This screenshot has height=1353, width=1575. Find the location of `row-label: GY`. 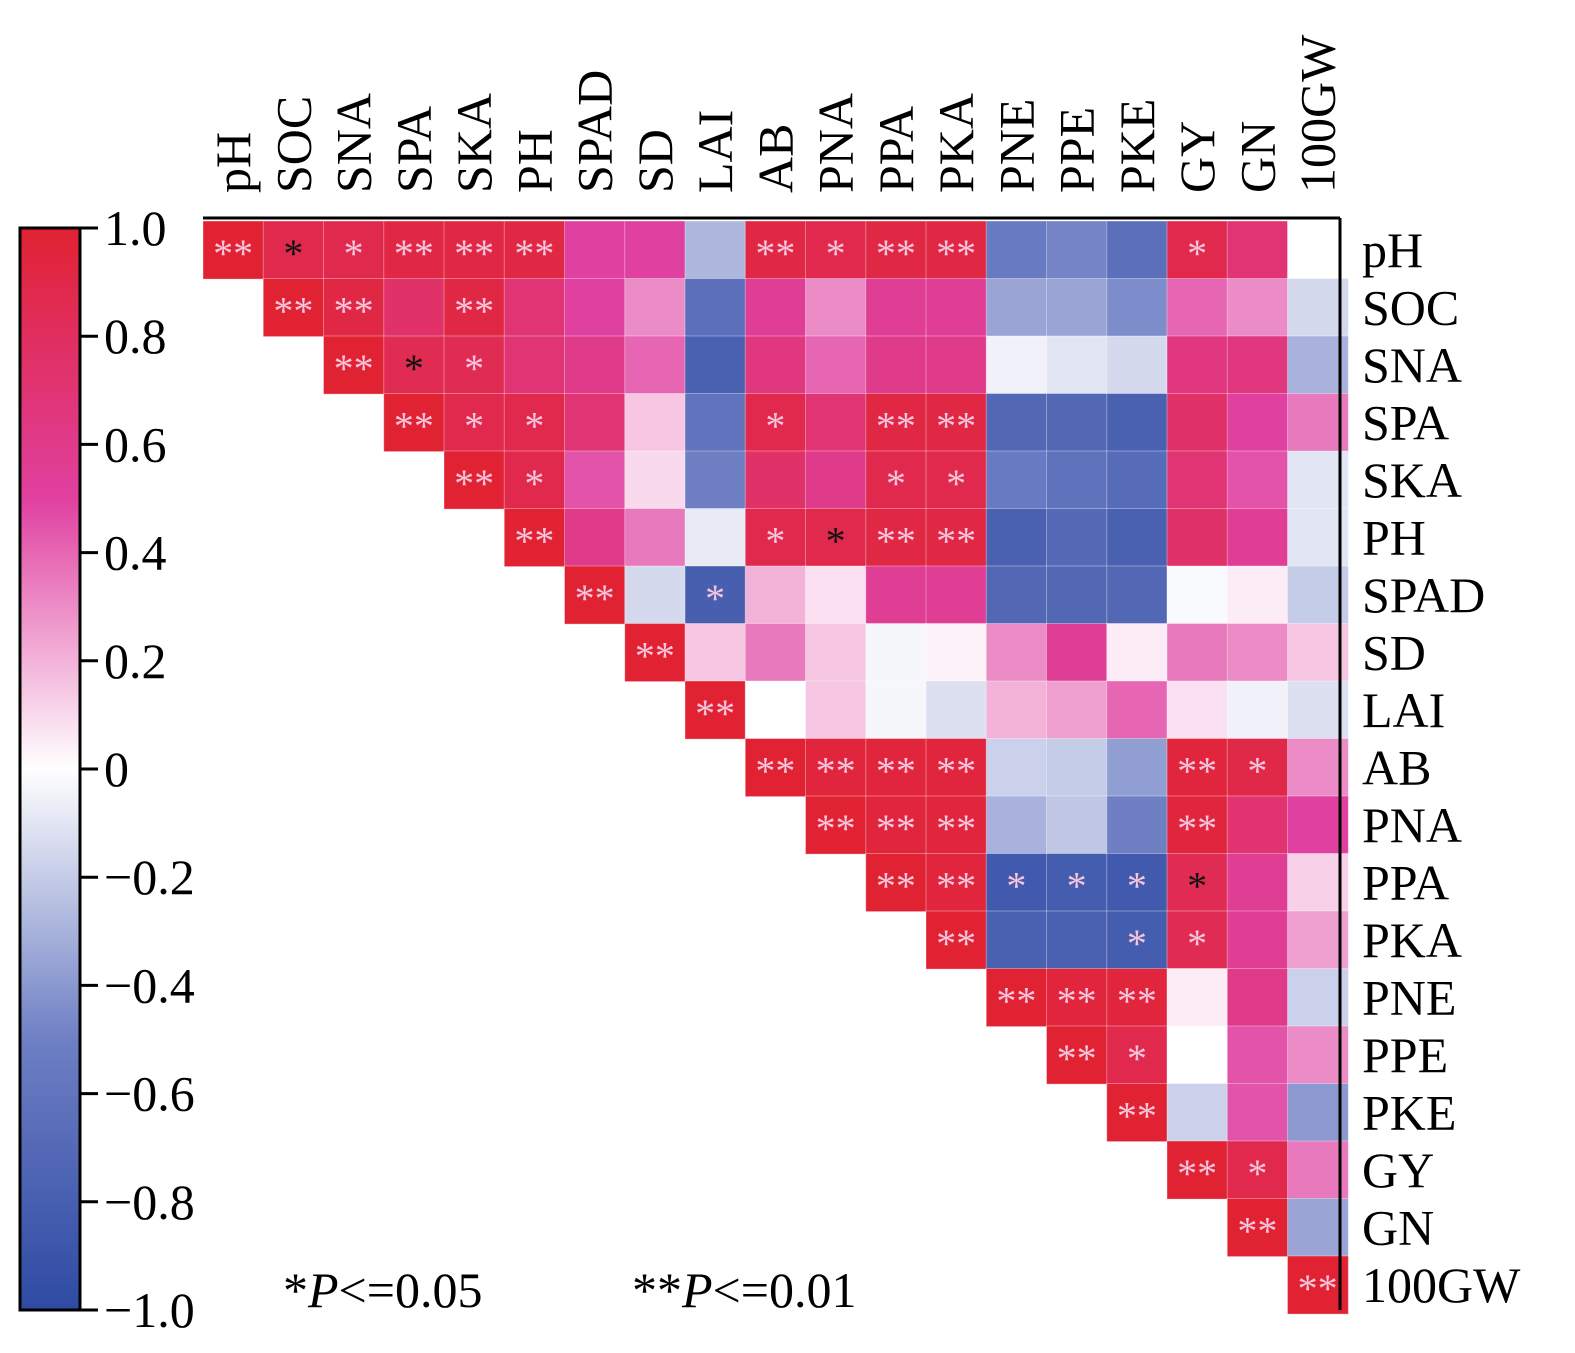

row-label: GY is located at coordinates (1398, 1170).